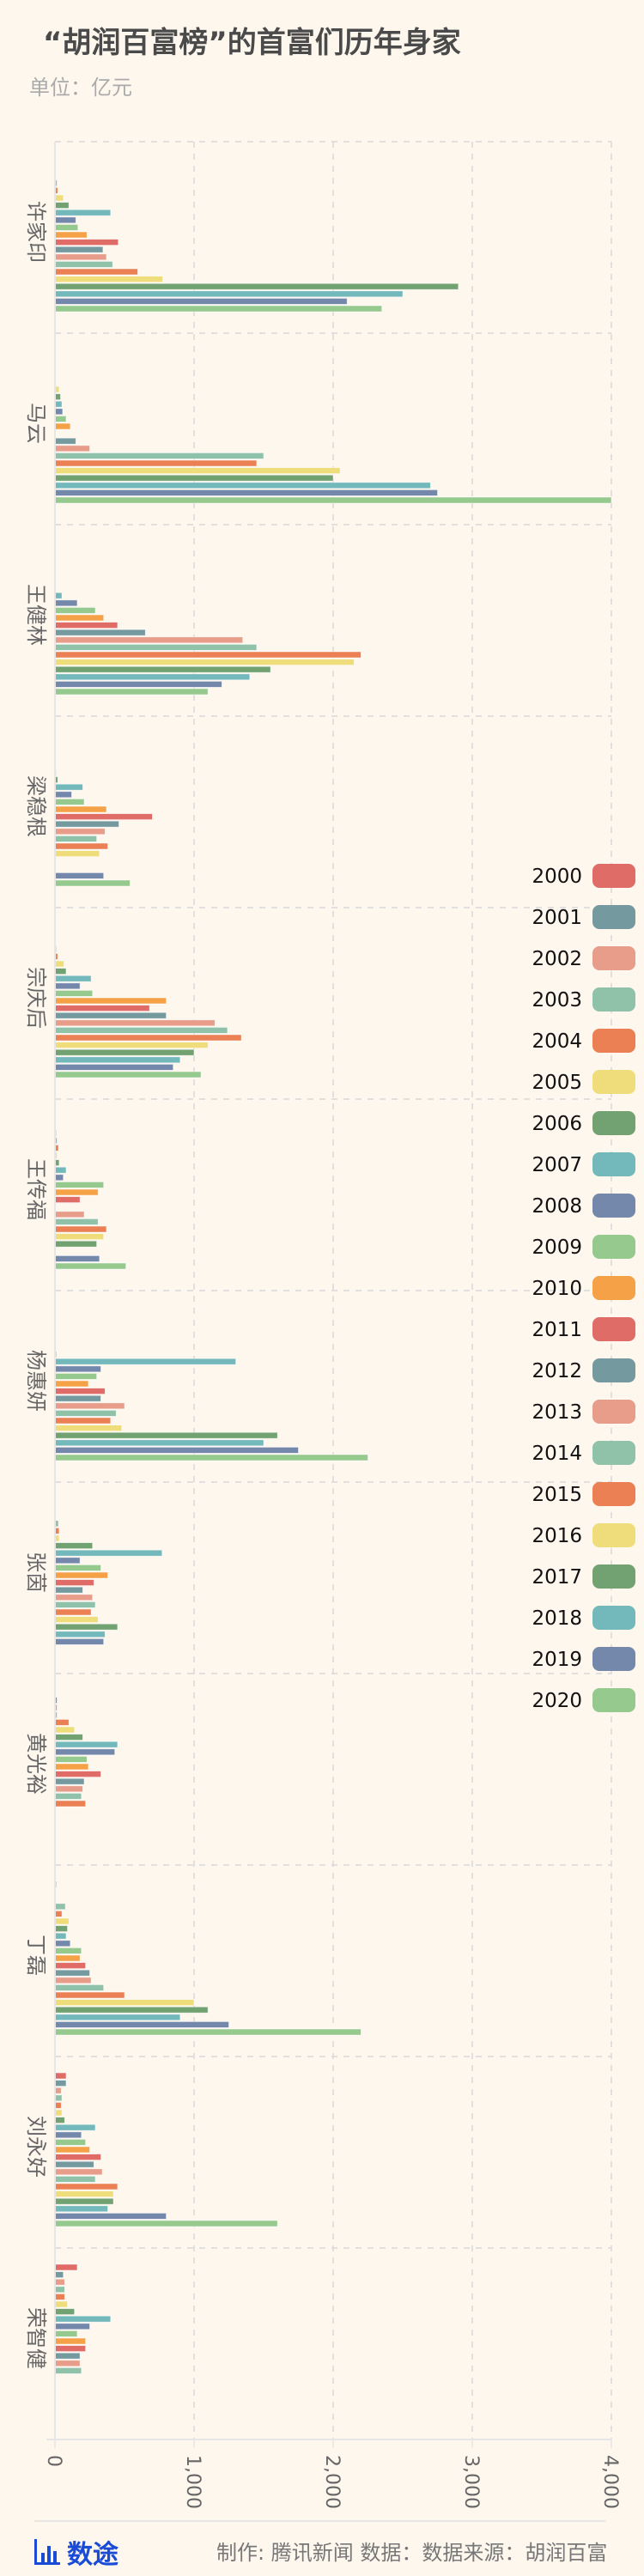  What do you see at coordinates (557, 959) in the screenshot?
I see `legend-label: 2002` at bounding box center [557, 959].